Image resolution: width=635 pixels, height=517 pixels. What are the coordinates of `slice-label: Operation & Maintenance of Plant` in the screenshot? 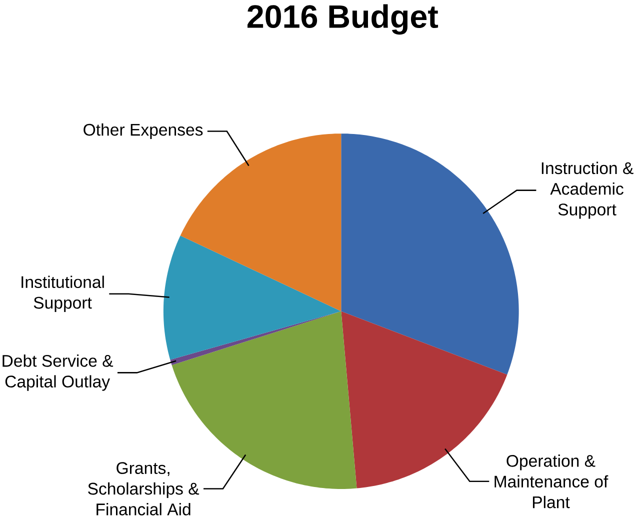 It's located at (551, 481).